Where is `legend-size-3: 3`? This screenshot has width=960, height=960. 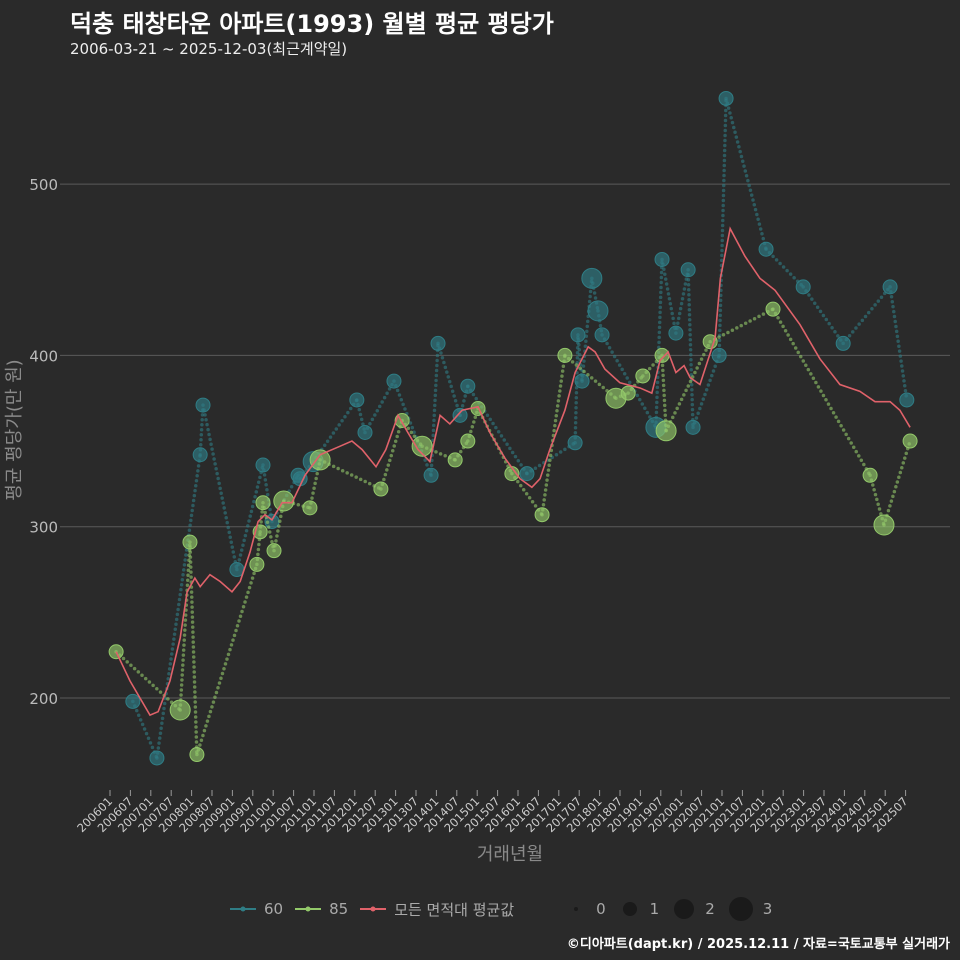
legend-size-3: 3 is located at coordinates (750, 909).